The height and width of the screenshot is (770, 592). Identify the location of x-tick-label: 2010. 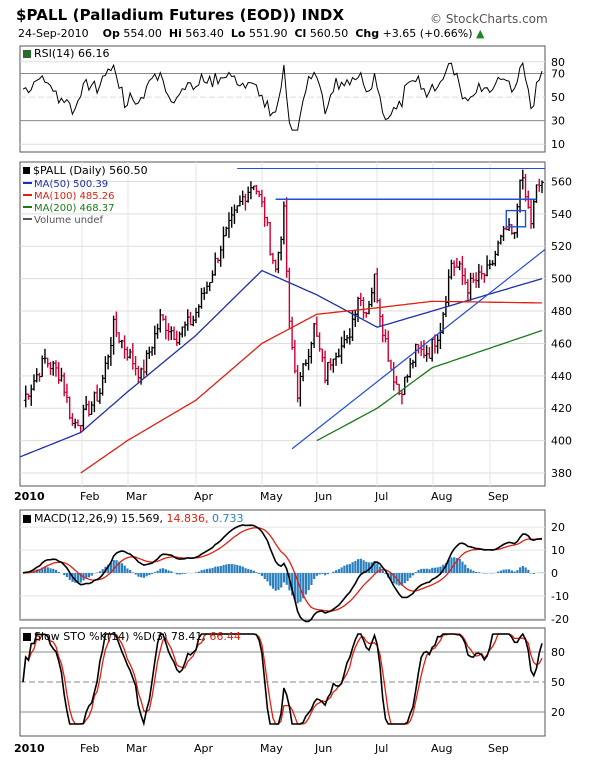
(29, 748).